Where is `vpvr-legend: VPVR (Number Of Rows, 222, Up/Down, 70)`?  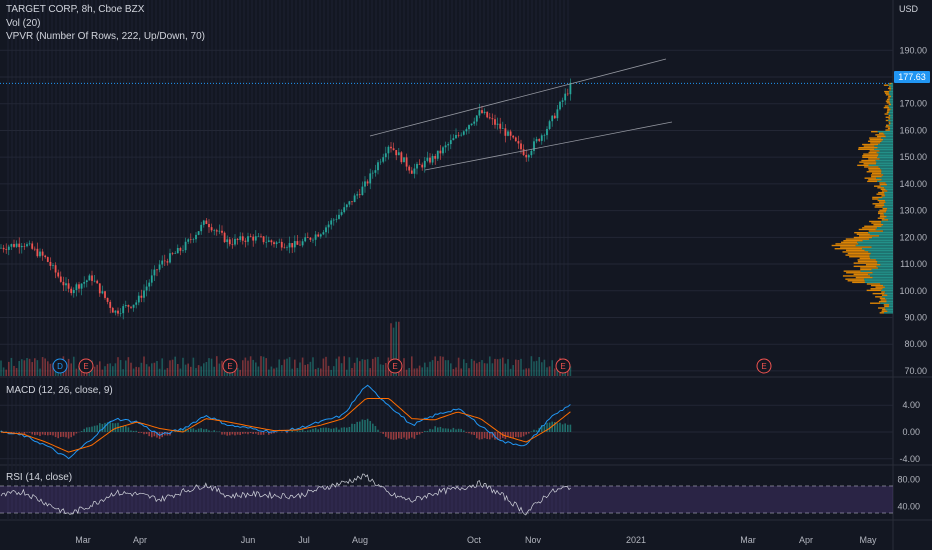 vpvr-legend: VPVR (Number Of Rows, 222, Up/Down, 70) is located at coordinates (105, 36).